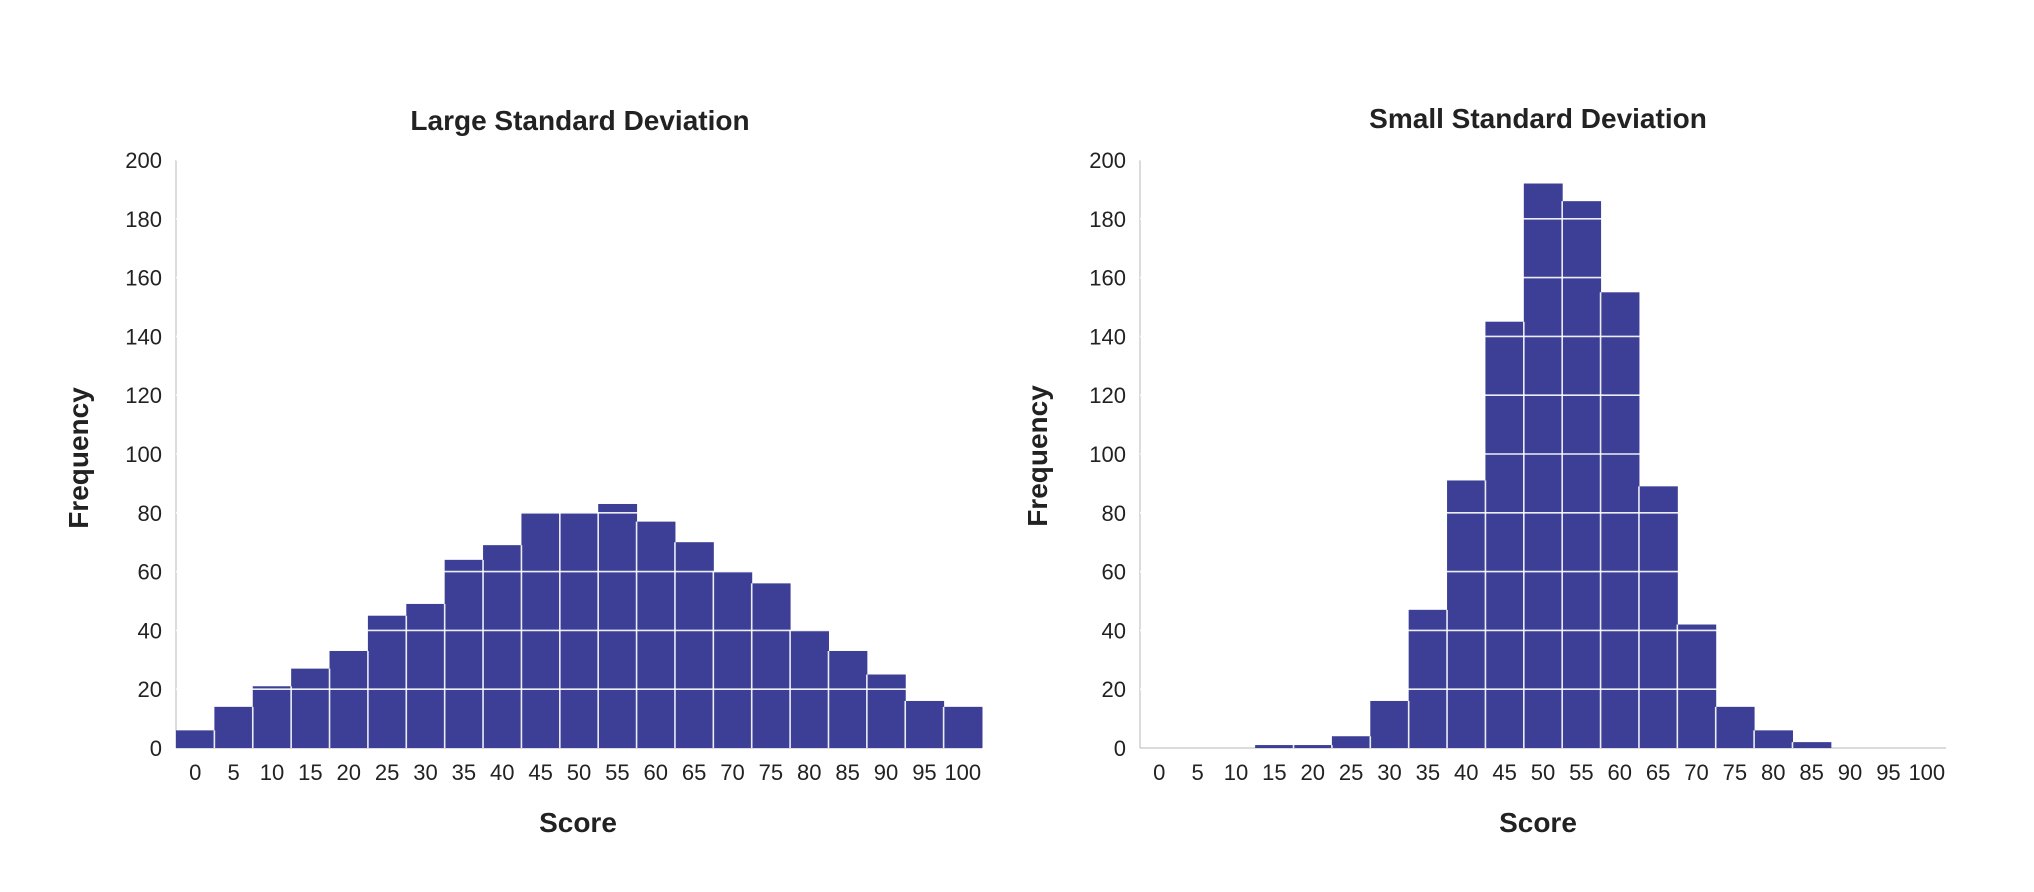 The image size is (2034, 892). Describe the element at coordinates (348, 772) in the screenshot. I see `x-tick-label: 20` at that location.